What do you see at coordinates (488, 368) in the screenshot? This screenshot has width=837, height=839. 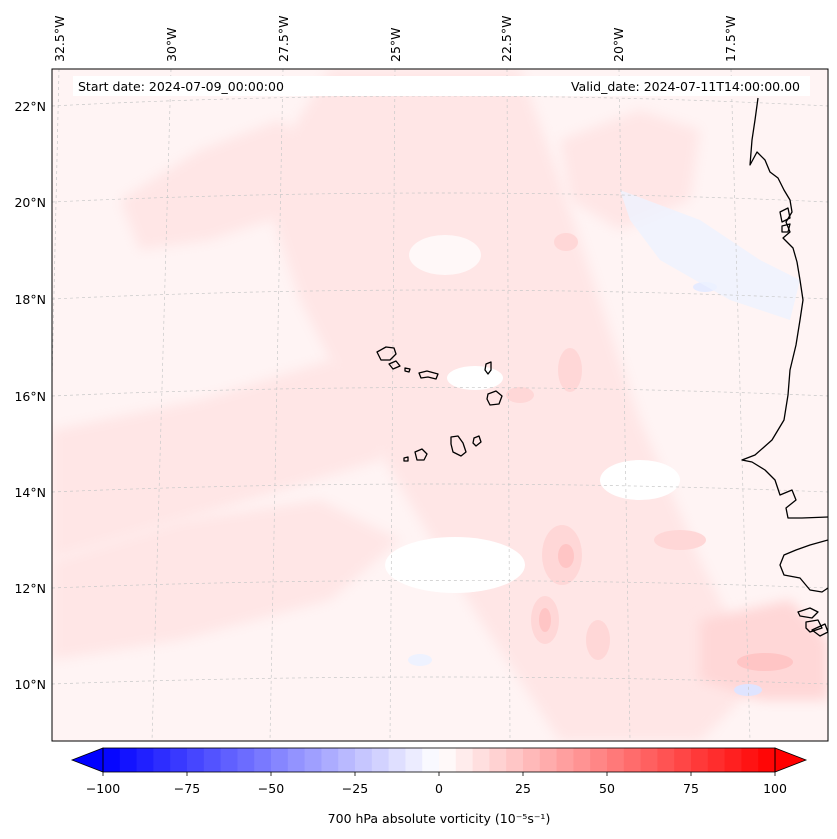 I see `island-sal` at bounding box center [488, 368].